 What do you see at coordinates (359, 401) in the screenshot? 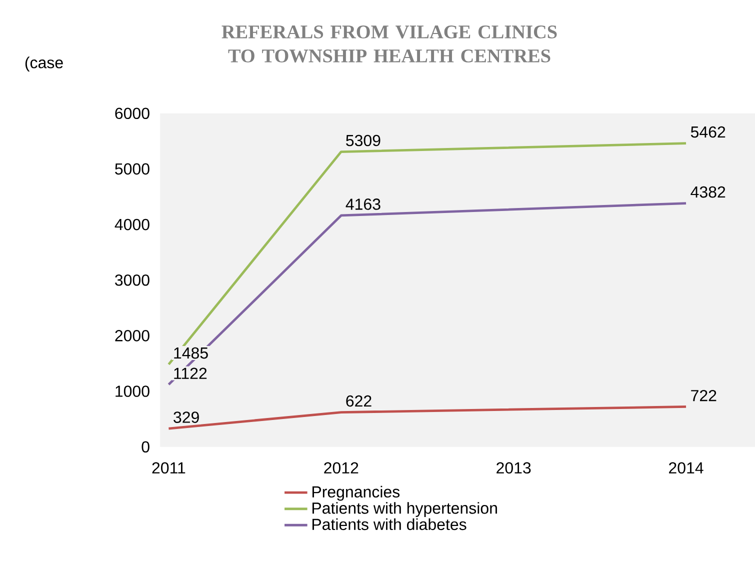
I see `data-label: 622` at bounding box center [359, 401].